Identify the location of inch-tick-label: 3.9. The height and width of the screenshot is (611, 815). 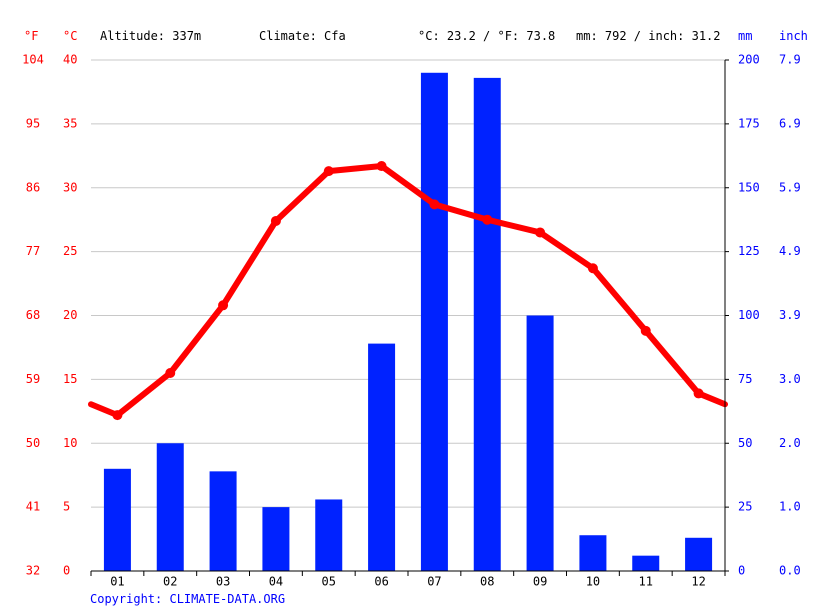
(790, 315).